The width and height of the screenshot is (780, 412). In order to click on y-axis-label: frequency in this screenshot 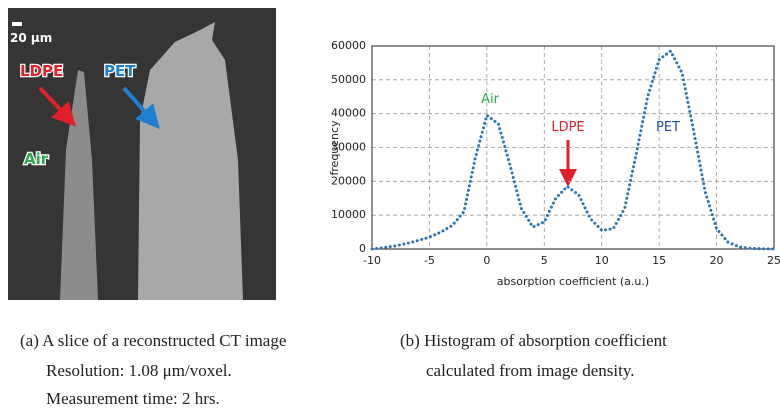, I will do `click(334, 148)`.